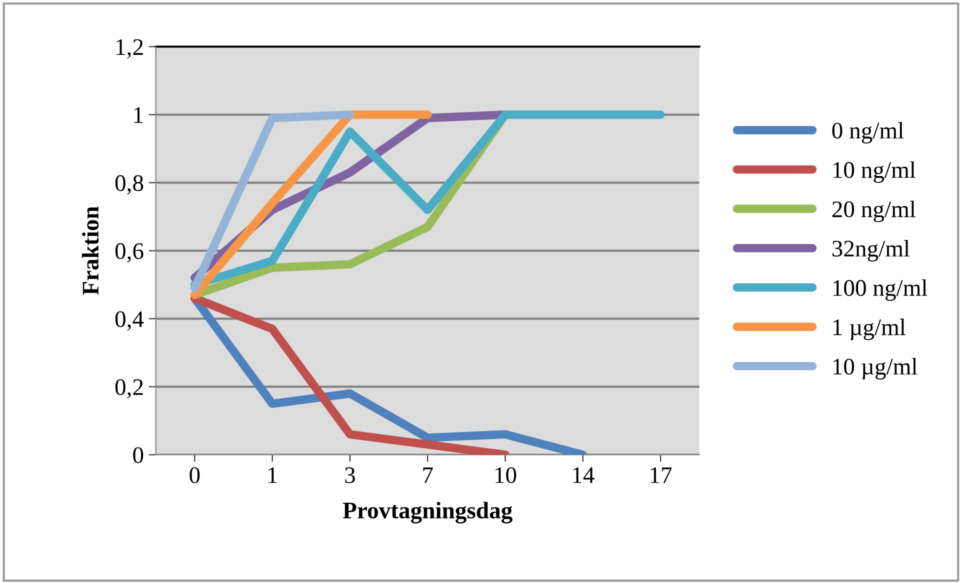 This screenshot has width=962, height=583. What do you see at coordinates (874, 211) in the screenshot?
I see `legend-label: 20 ng/ml` at bounding box center [874, 211].